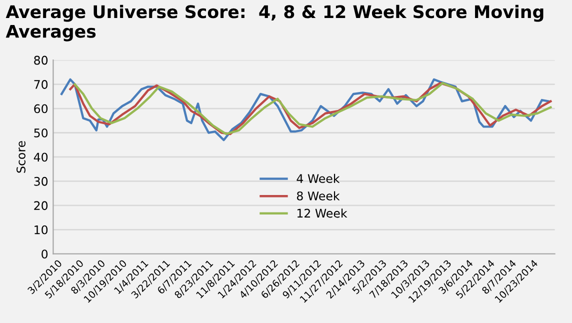 The height and width of the screenshot is (323, 572). I want to click on legend-label: 8 Week, so click(318, 195).